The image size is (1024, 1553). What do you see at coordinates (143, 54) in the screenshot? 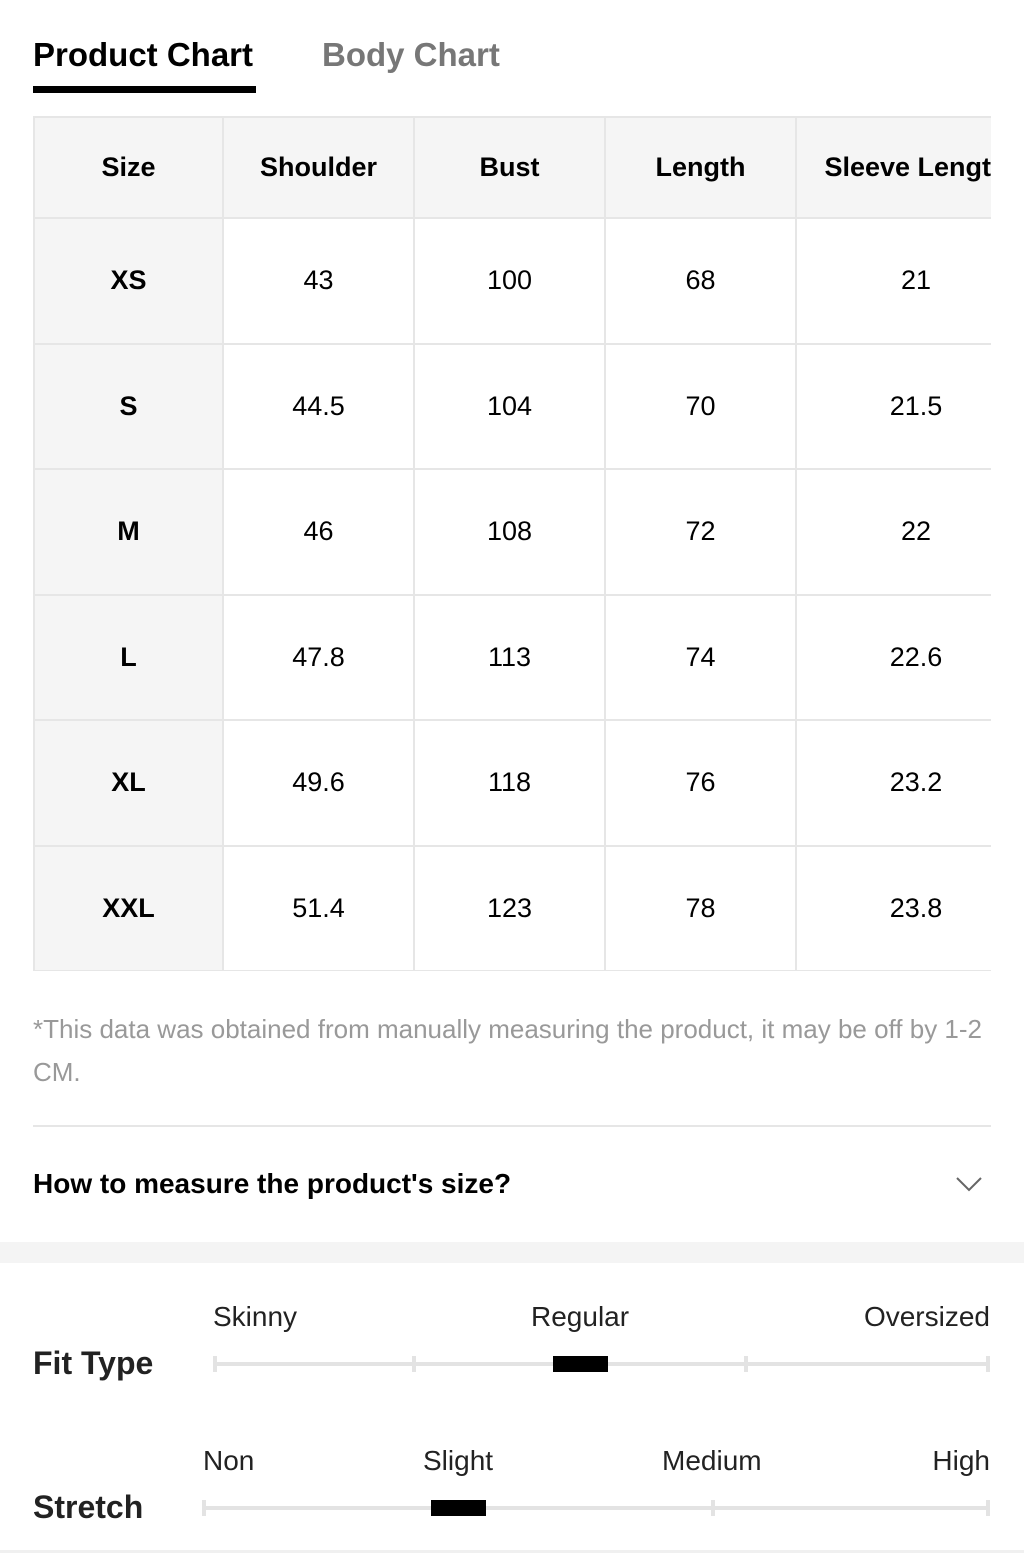
I see `tab-product-chart: Product Chart` at bounding box center [143, 54].